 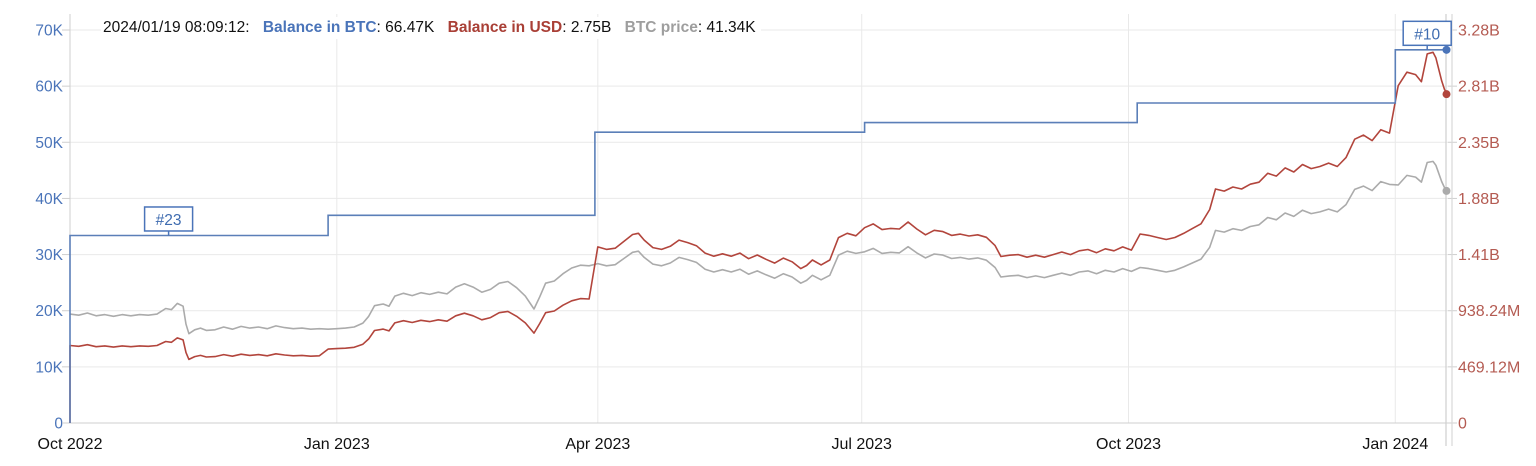 What do you see at coordinates (49, 199) in the screenshot?
I see `left-axis-tick-label: 40K` at bounding box center [49, 199].